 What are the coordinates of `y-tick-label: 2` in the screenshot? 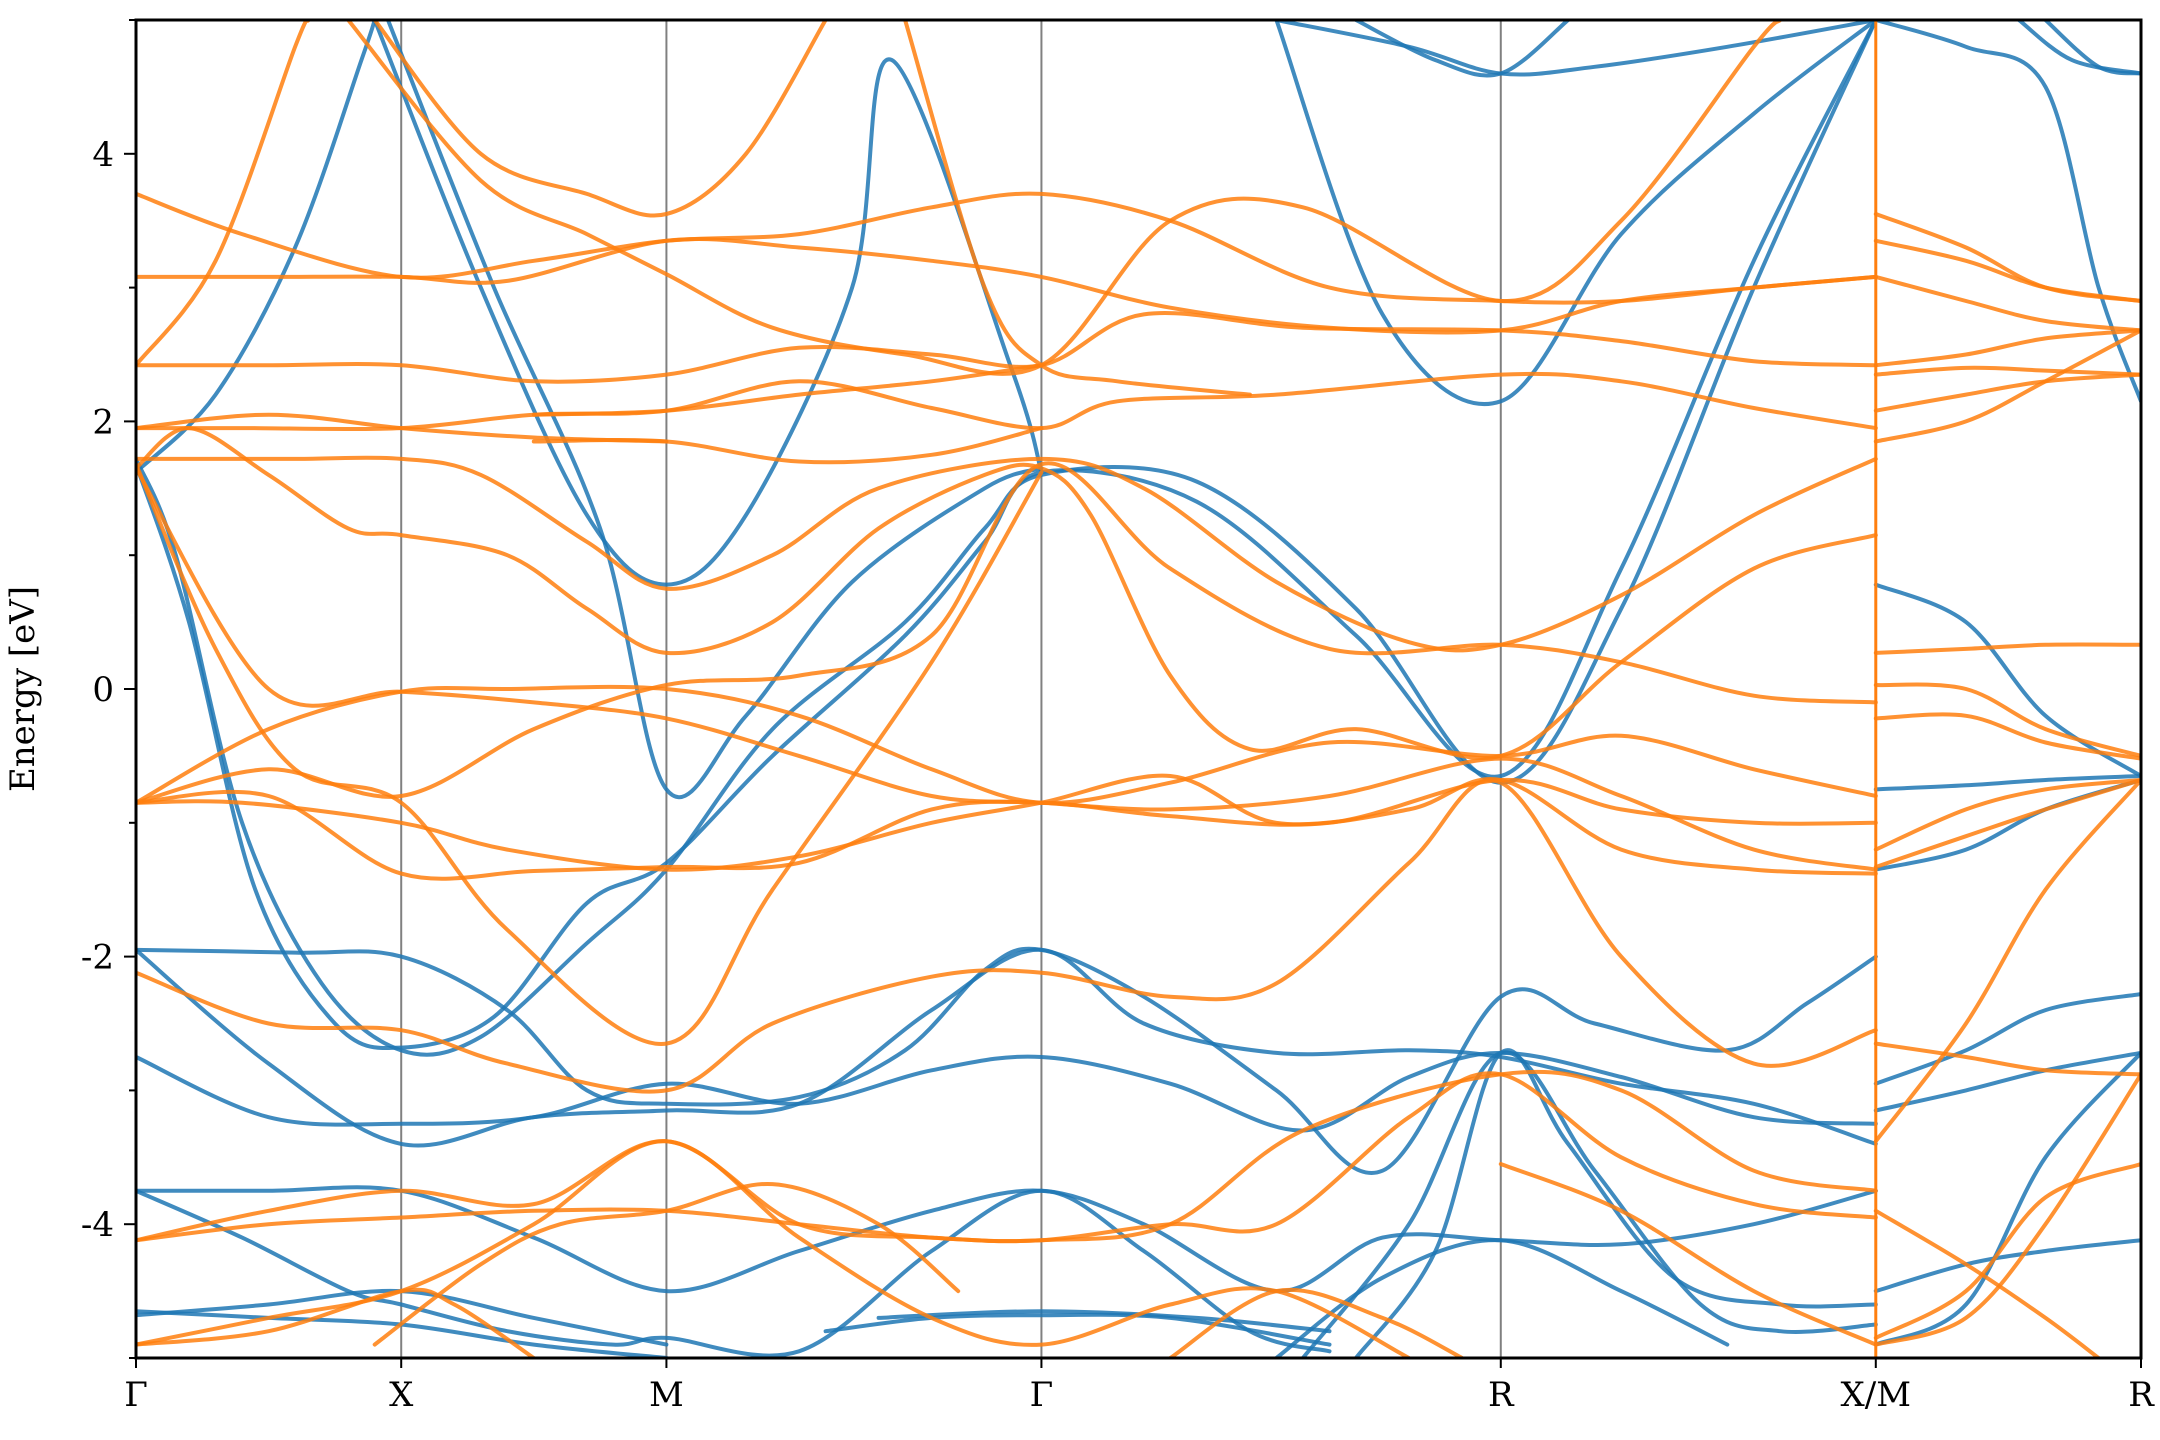 It's located at (103, 422).